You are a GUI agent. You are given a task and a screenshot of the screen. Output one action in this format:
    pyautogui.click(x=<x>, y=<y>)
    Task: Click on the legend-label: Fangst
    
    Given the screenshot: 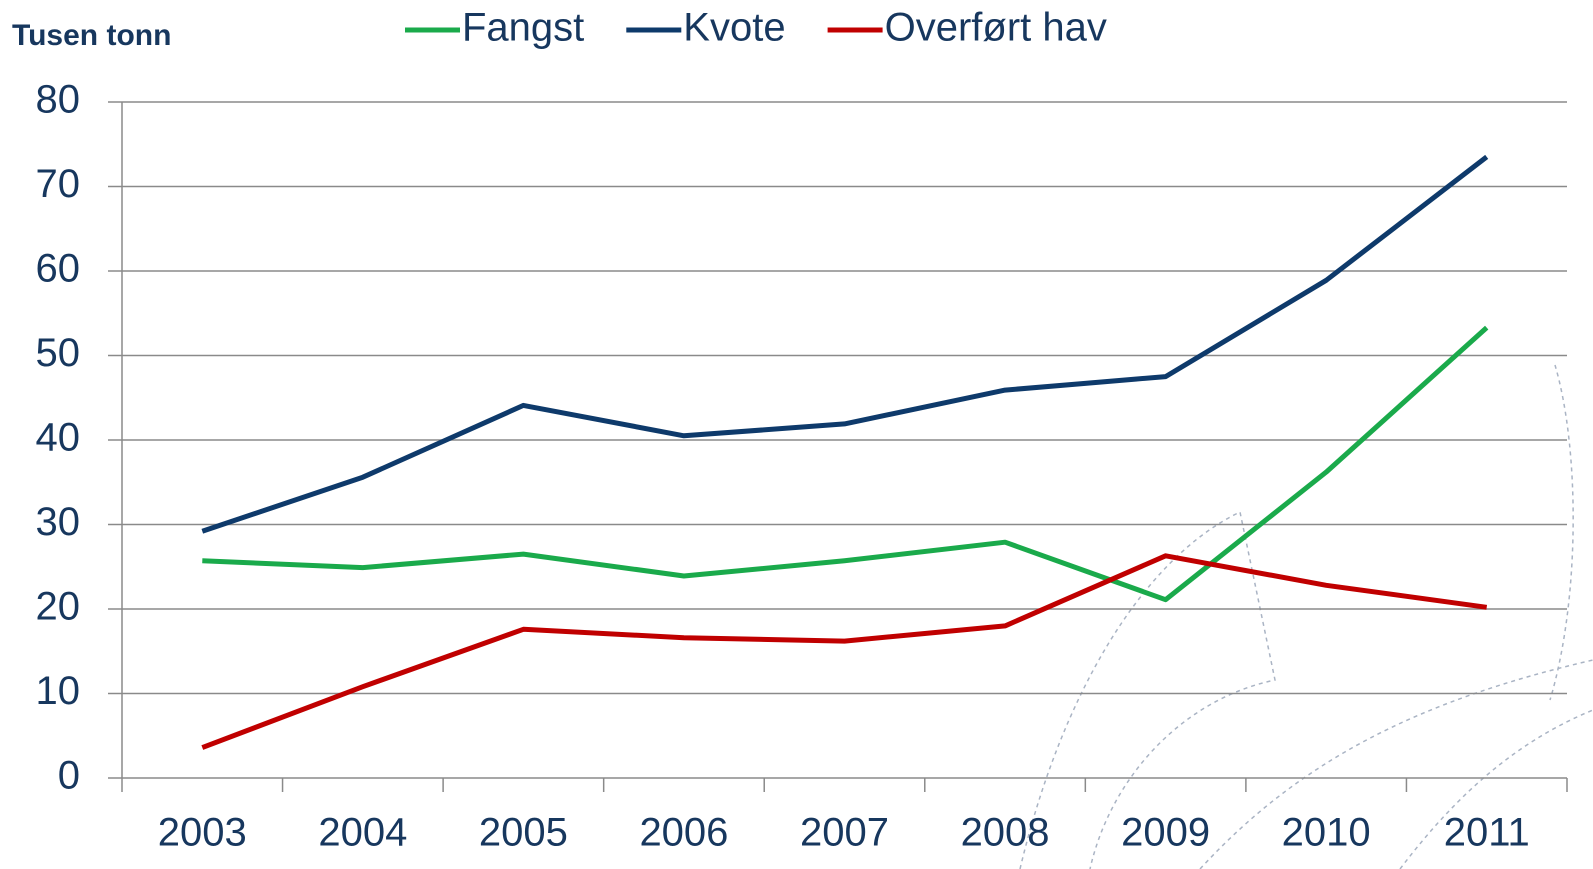 What is the action you would take?
    pyautogui.click(x=523, y=28)
    